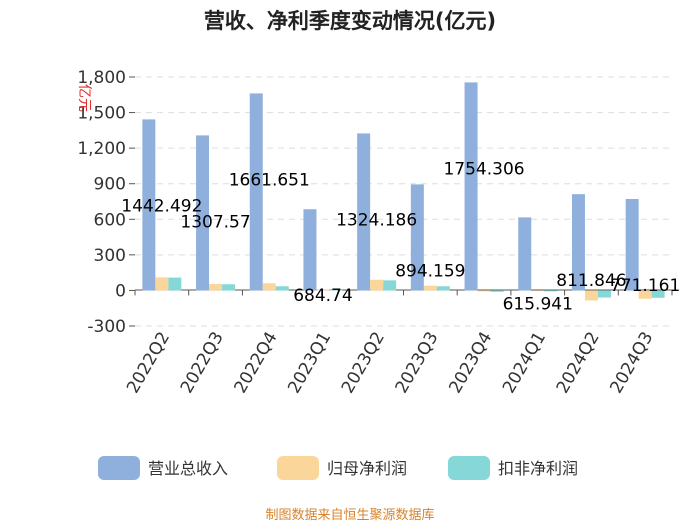 The height and width of the screenshot is (525, 700). I want to click on y-tick-label: 1,500, so click(101, 114).